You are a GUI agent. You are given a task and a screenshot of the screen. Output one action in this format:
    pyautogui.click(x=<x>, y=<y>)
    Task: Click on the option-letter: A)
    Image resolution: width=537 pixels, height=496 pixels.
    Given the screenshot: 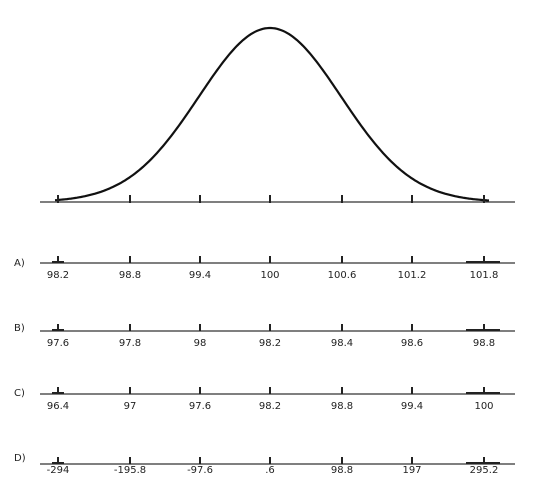 What is the action you would take?
    pyautogui.click(x=19, y=263)
    